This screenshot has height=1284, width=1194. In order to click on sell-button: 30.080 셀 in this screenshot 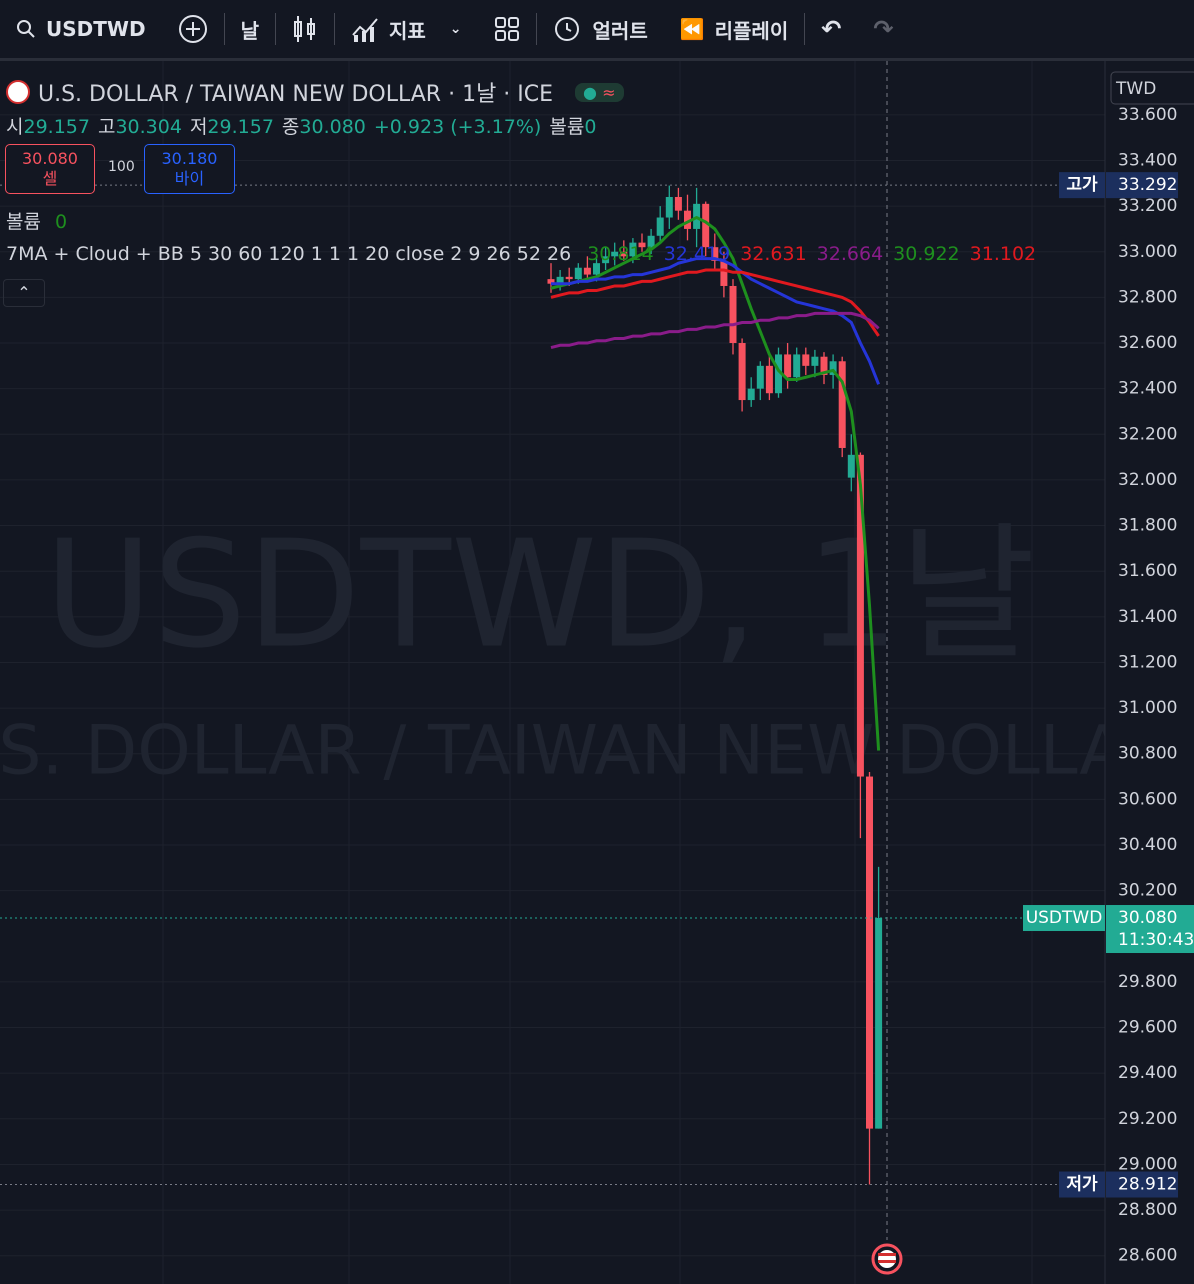, I will do `click(50, 169)`.